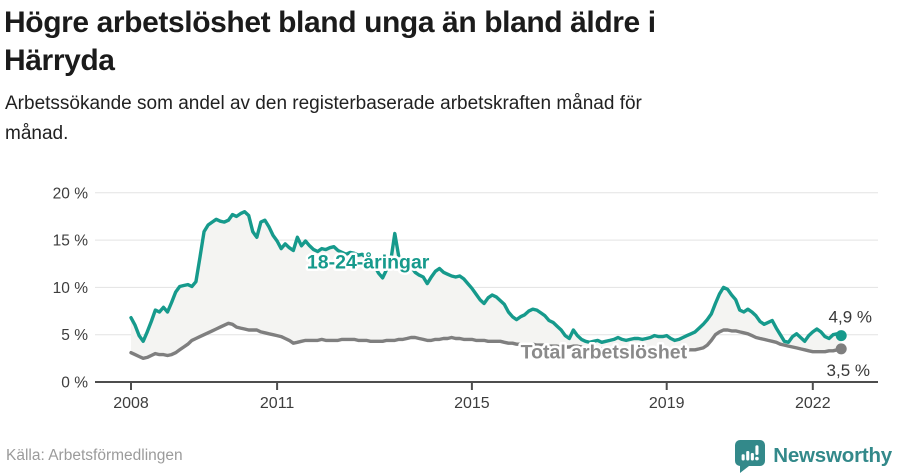 This screenshot has width=900, height=474. I want to click on footer: Källa: Arbetsförmedlingen Newsworthy, so click(450, 456).